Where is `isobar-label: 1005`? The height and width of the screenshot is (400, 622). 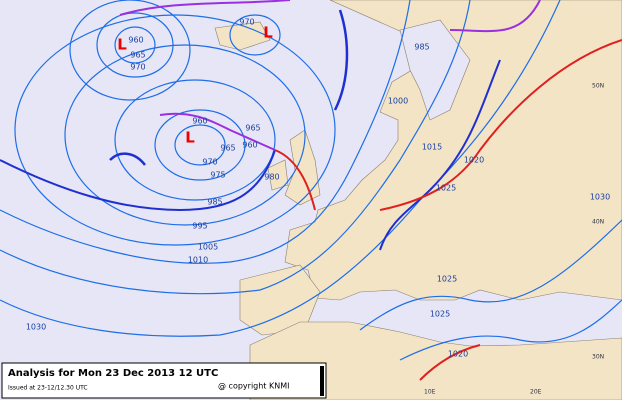
isobar-label: 1005 is located at coordinates (208, 247).